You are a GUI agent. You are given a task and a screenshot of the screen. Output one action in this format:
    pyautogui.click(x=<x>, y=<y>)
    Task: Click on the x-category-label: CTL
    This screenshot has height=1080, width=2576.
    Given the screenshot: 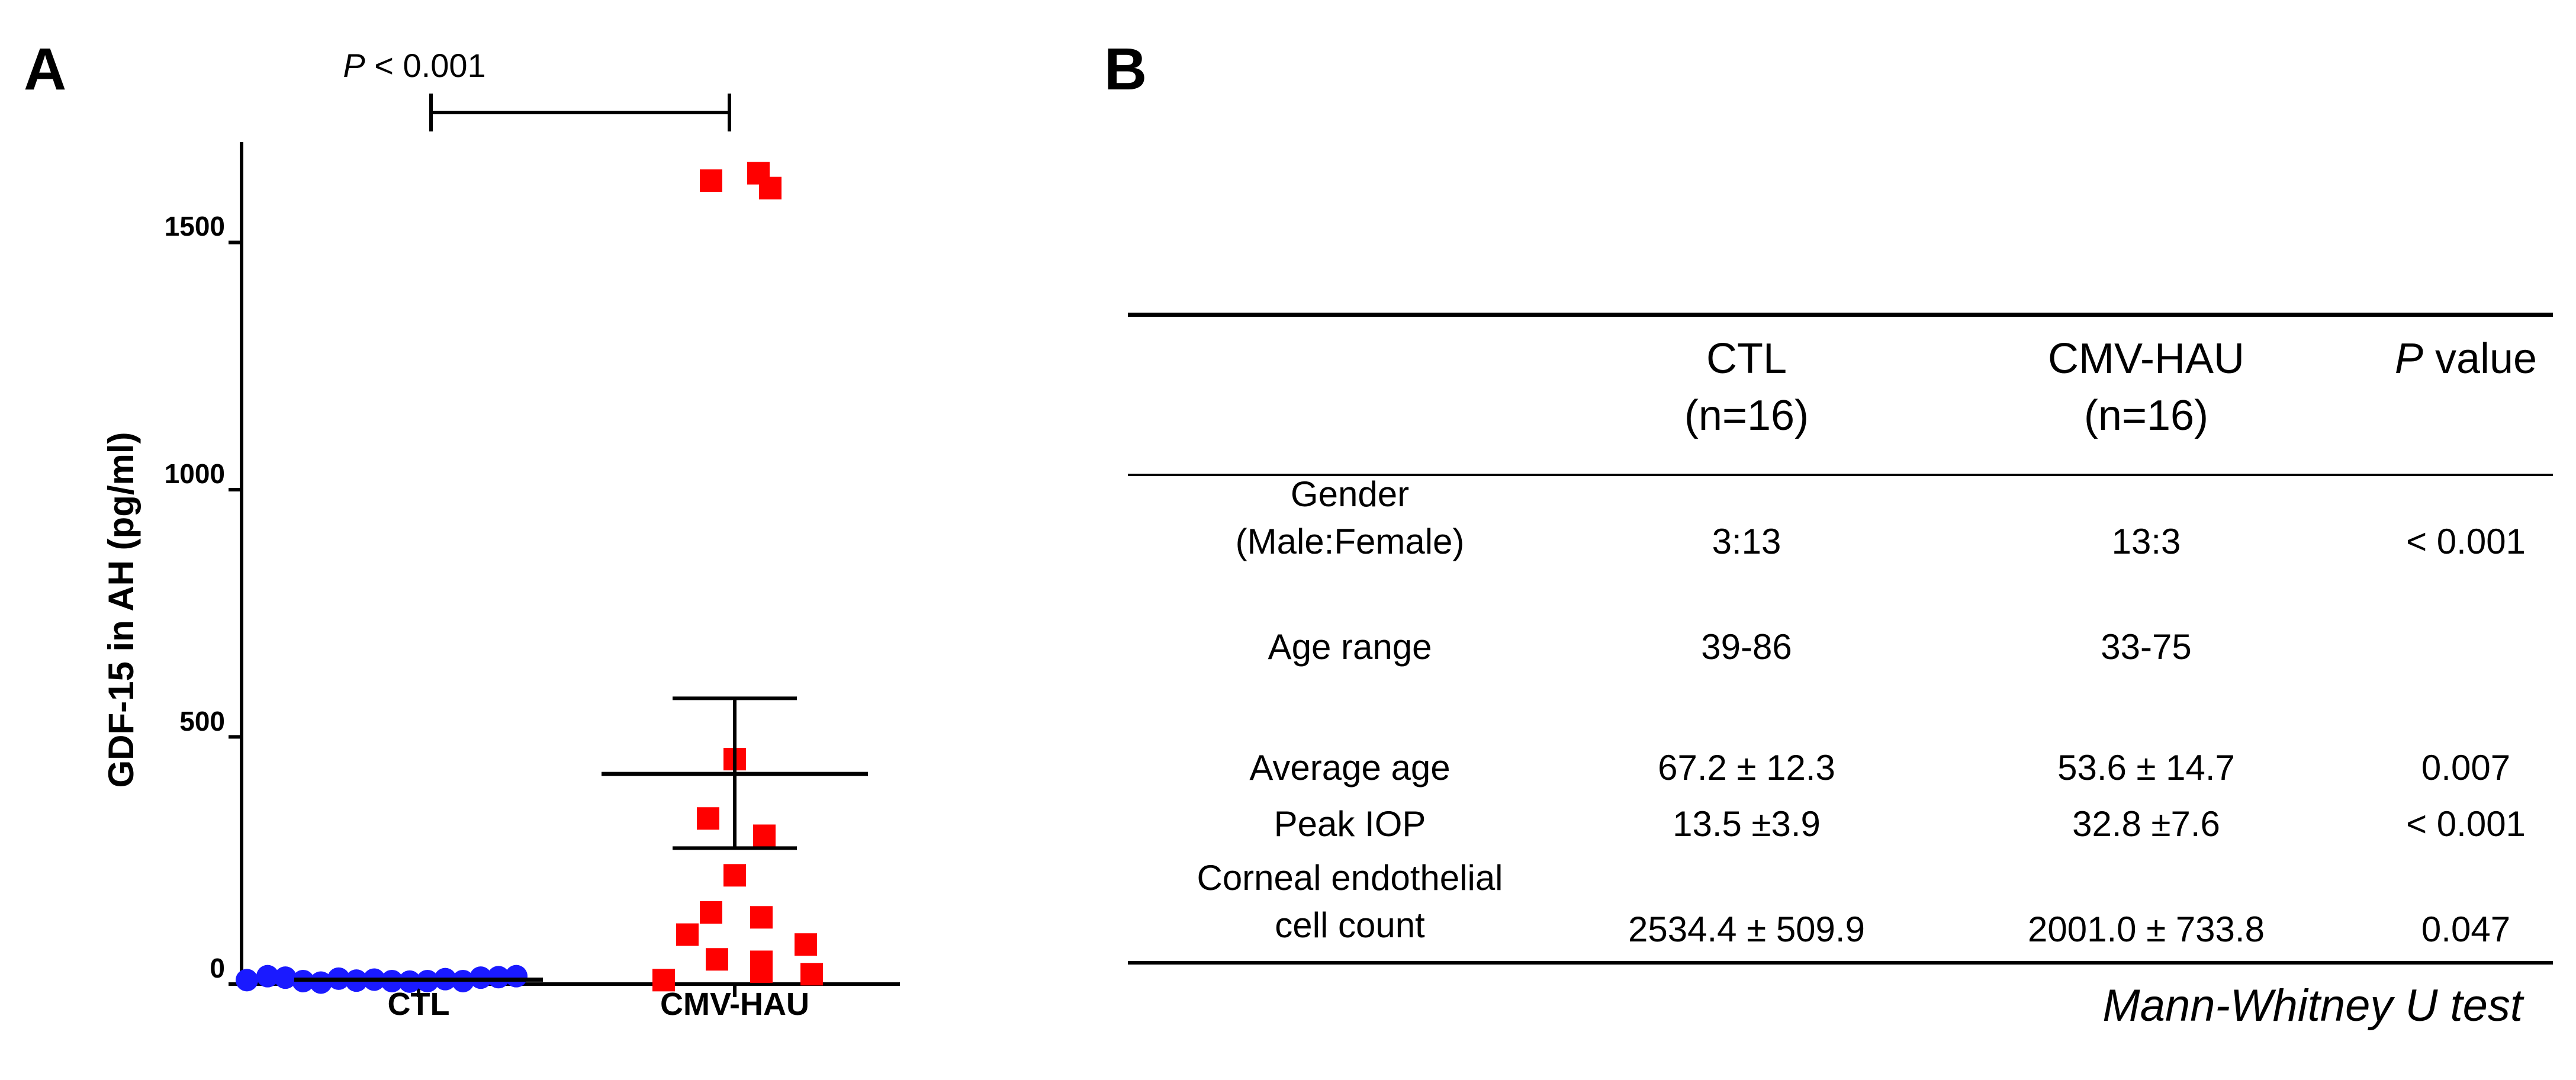 What is the action you would take?
    pyautogui.click(x=418, y=1004)
    